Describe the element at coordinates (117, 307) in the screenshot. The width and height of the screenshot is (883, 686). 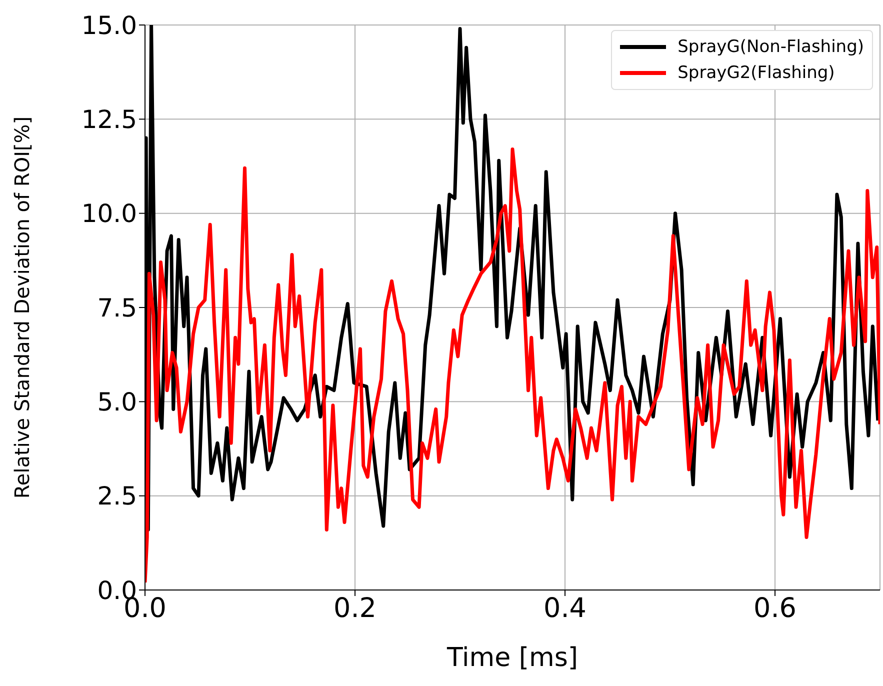
I see `y-tick-label: 7.5` at that location.